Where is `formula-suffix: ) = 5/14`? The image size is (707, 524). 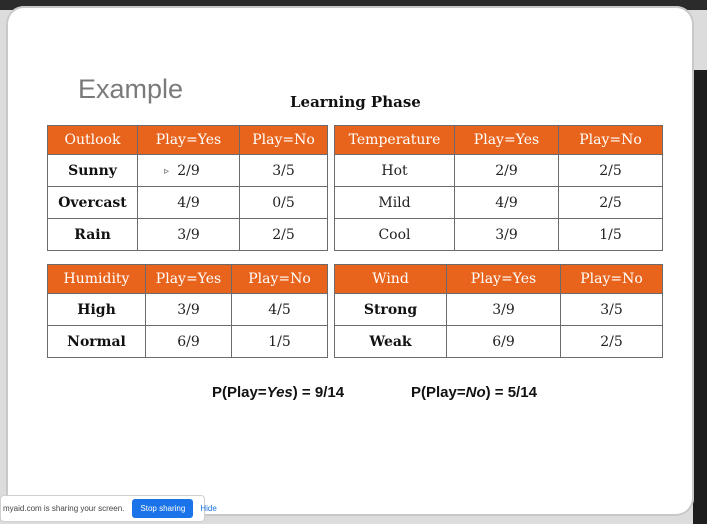 formula-suffix: ) = 5/14 is located at coordinates (511, 392).